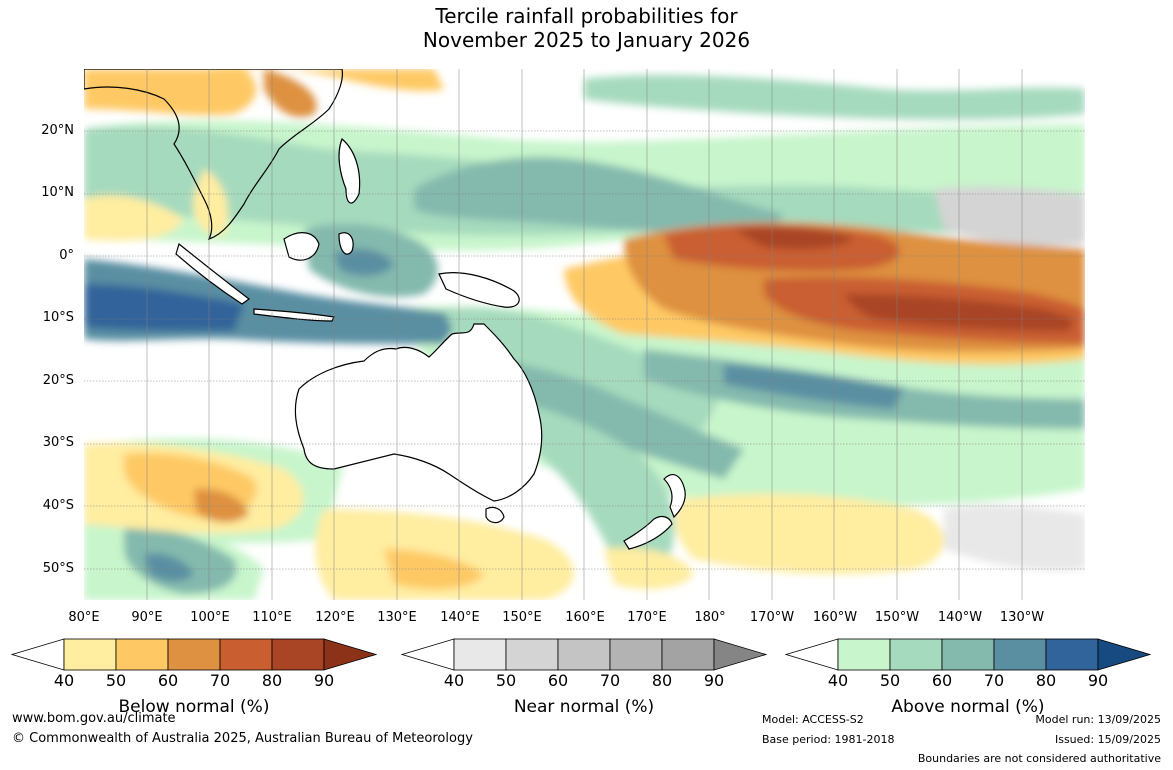 The height and width of the screenshot is (770, 1173). Describe the element at coordinates (813, 719) in the screenshot. I see `model-text: Model: ACCESS-S2` at that location.